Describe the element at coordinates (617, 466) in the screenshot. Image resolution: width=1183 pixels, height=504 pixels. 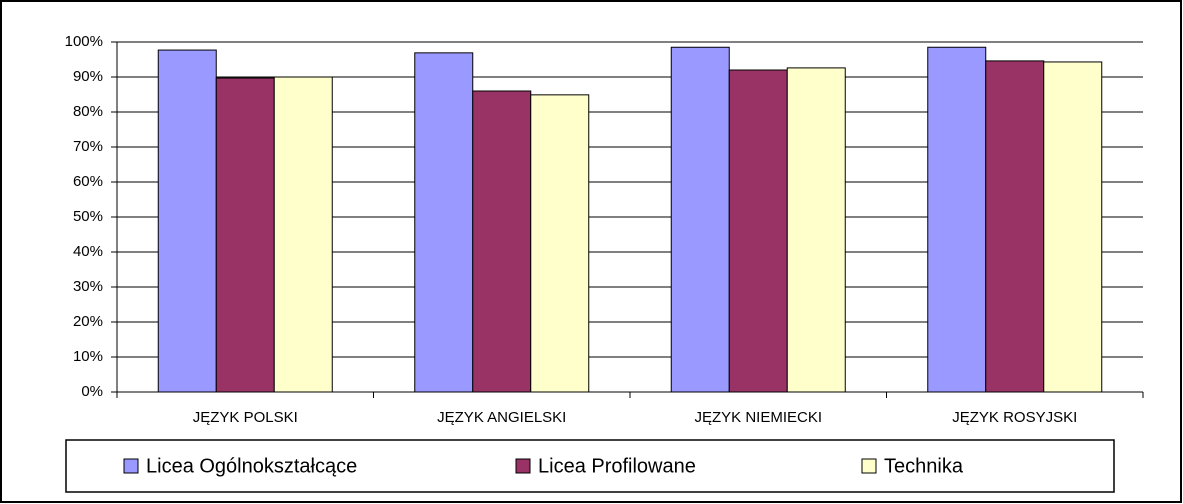
I see `legend-label: Licea Profilowane` at that location.